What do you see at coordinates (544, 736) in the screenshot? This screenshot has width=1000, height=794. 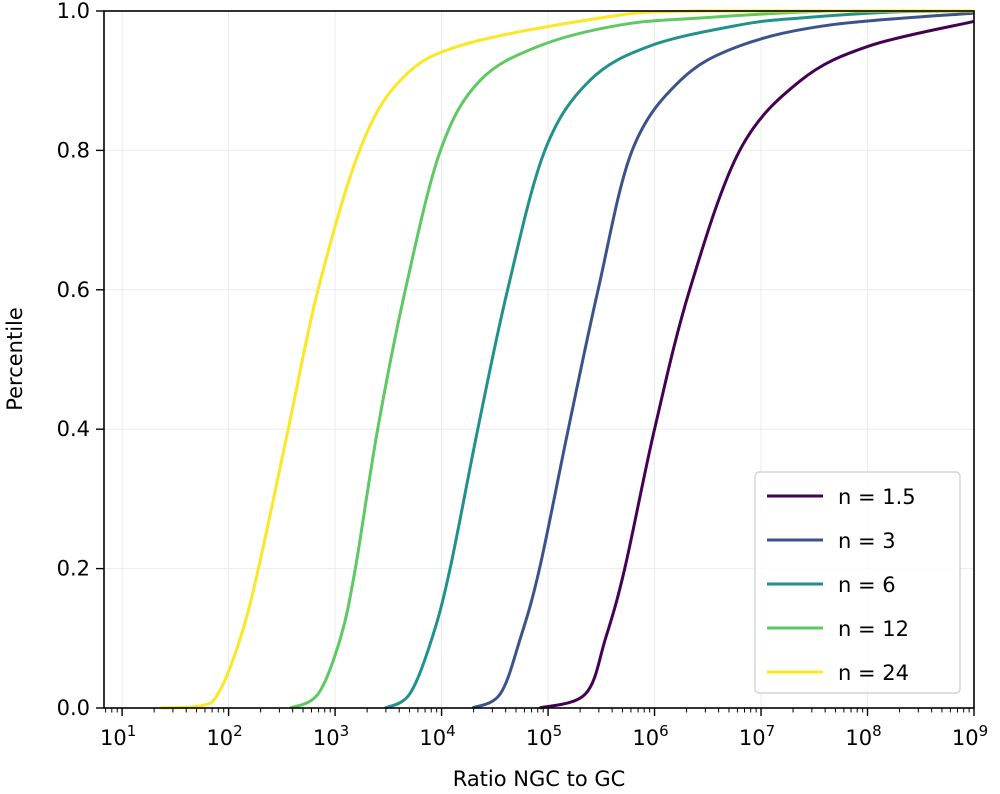 I see `x-tick-label: 10⁵` at bounding box center [544, 736].